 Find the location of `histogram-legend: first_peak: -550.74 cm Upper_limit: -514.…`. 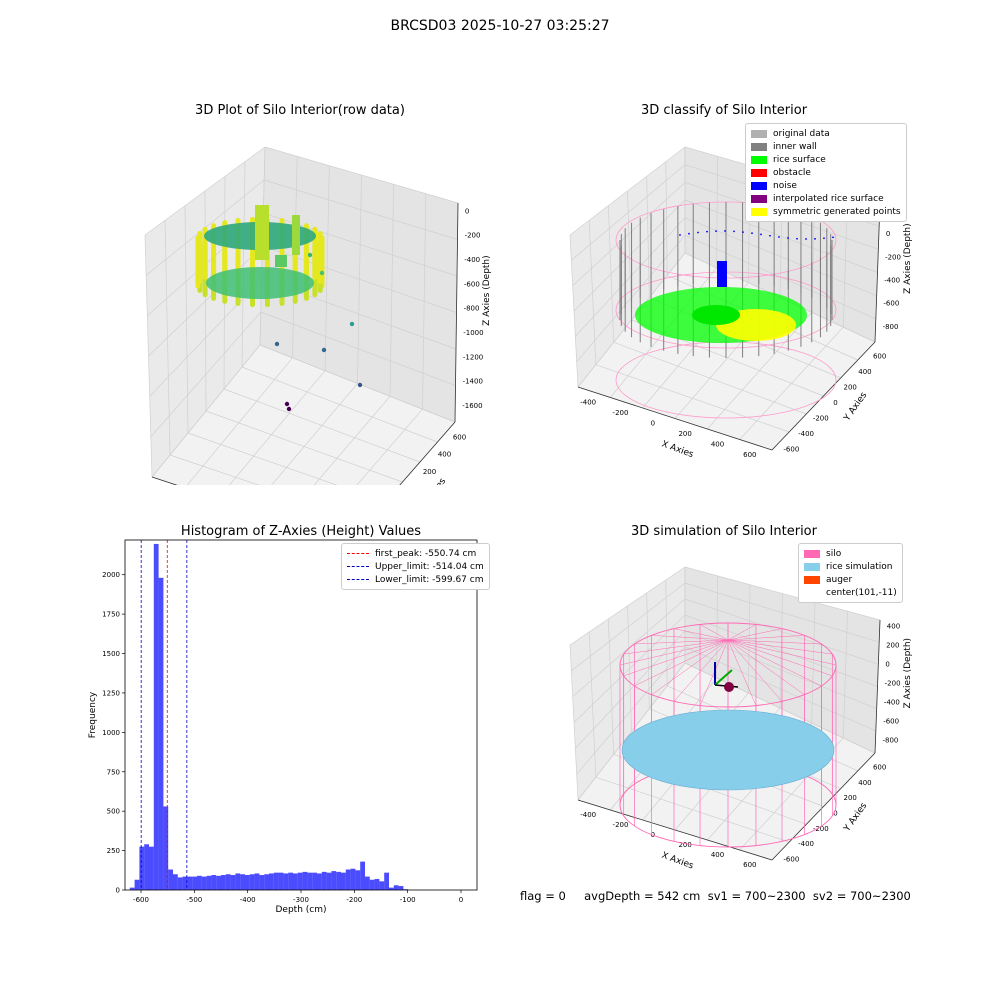

histogram-legend: first_peak: -550.74 cm Upper_limit: -514.… is located at coordinates (415, 566).